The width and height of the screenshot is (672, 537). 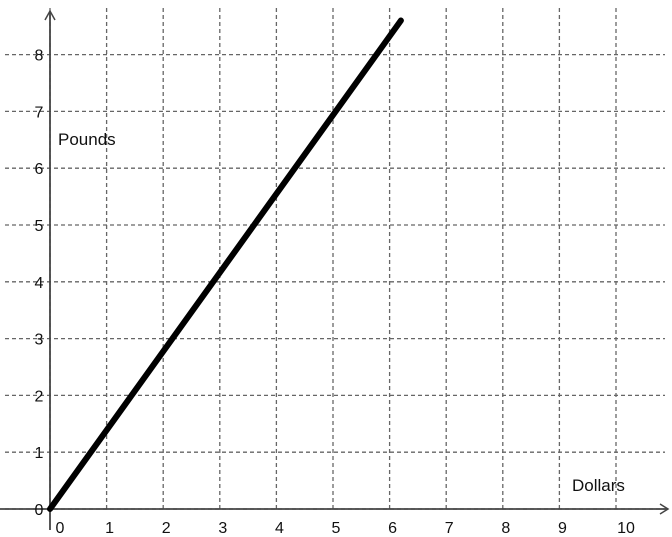 What do you see at coordinates (505, 528) in the screenshot?
I see `x-tick-label: 8` at bounding box center [505, 528].